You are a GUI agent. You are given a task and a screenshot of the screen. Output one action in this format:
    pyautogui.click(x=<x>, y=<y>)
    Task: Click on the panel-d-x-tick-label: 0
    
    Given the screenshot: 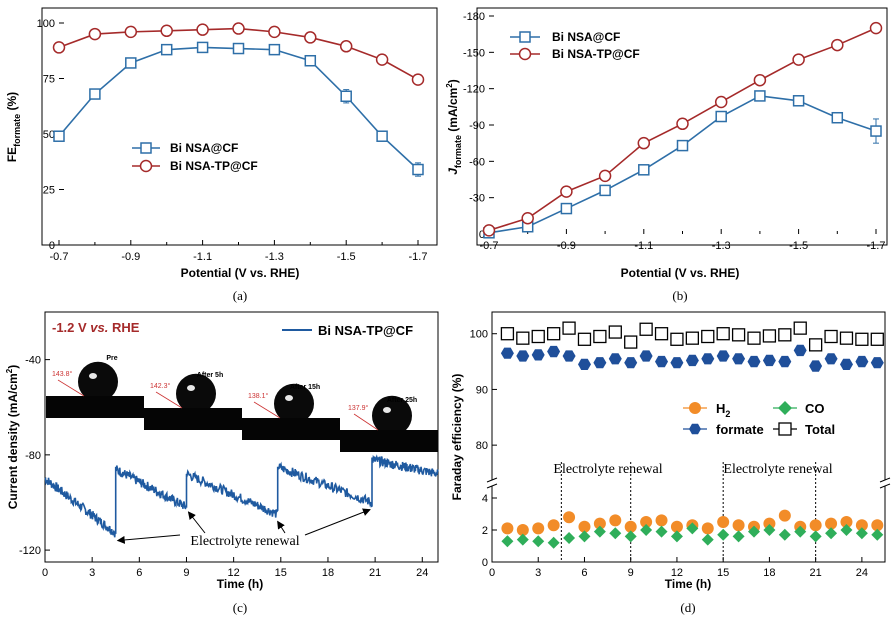 What is the action you would take?
    pyautogui.click(x=492, y=573)
    